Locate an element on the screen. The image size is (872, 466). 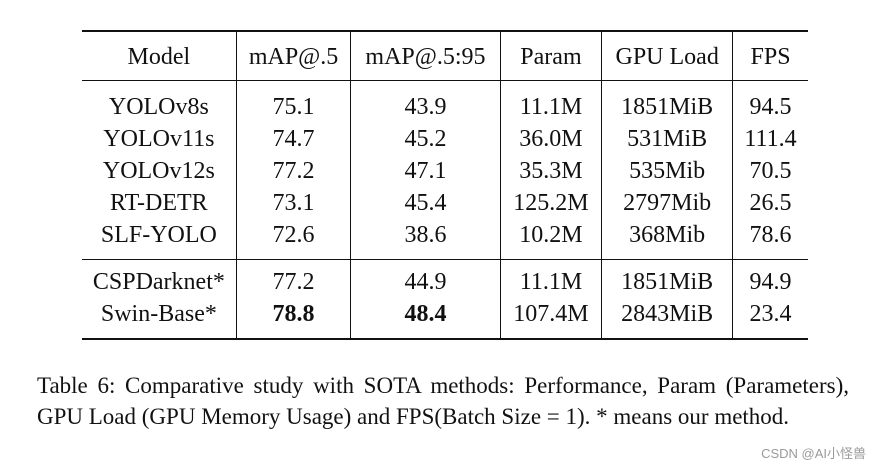
cell-model: YOLOv11s is located at coordinates (159, 139).